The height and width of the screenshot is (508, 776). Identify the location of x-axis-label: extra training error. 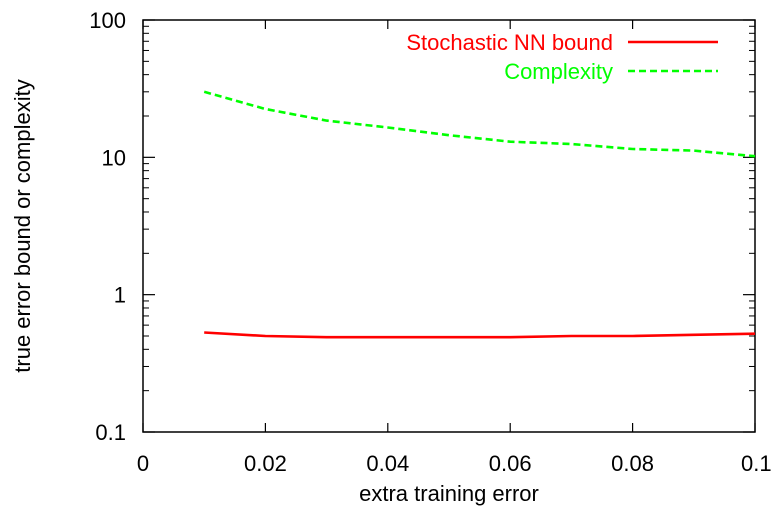
(449, 493).